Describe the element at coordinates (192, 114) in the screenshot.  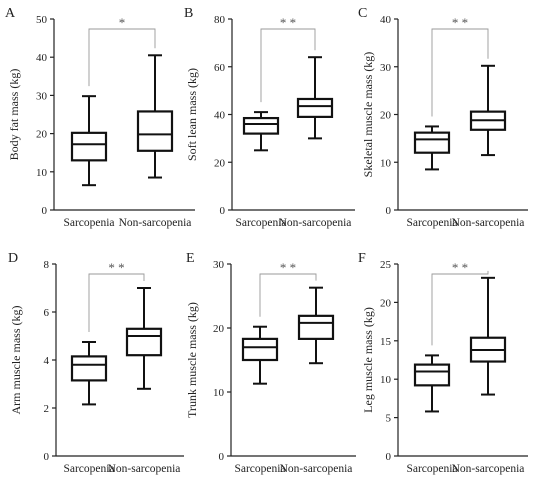
I see `y-axis-label: Soft lean mass (kg)` at that location.